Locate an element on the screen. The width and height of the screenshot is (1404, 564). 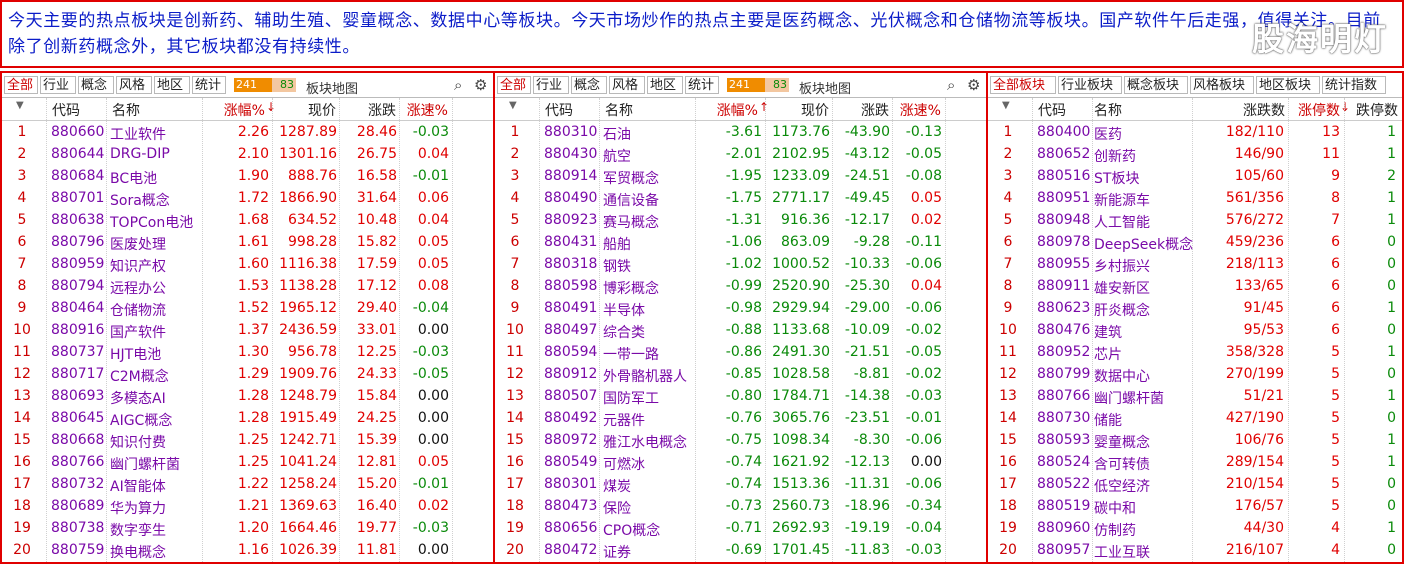
sector-name: 雅江水电概念 is located at coordinates (645, 443).